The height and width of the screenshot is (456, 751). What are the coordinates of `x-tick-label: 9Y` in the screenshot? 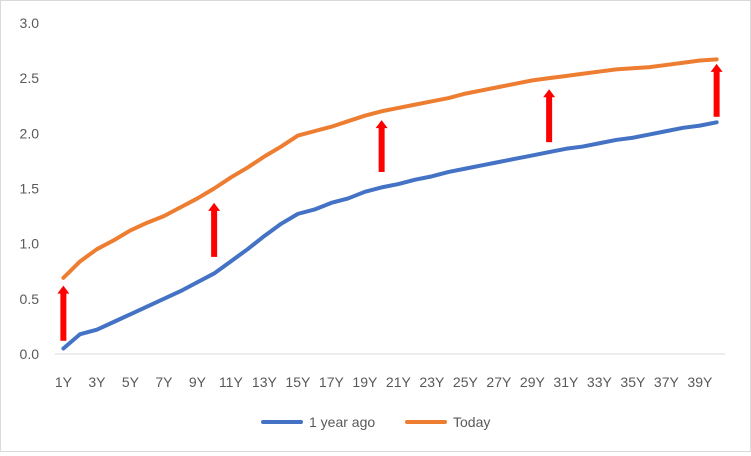 It's located at (198, 382).